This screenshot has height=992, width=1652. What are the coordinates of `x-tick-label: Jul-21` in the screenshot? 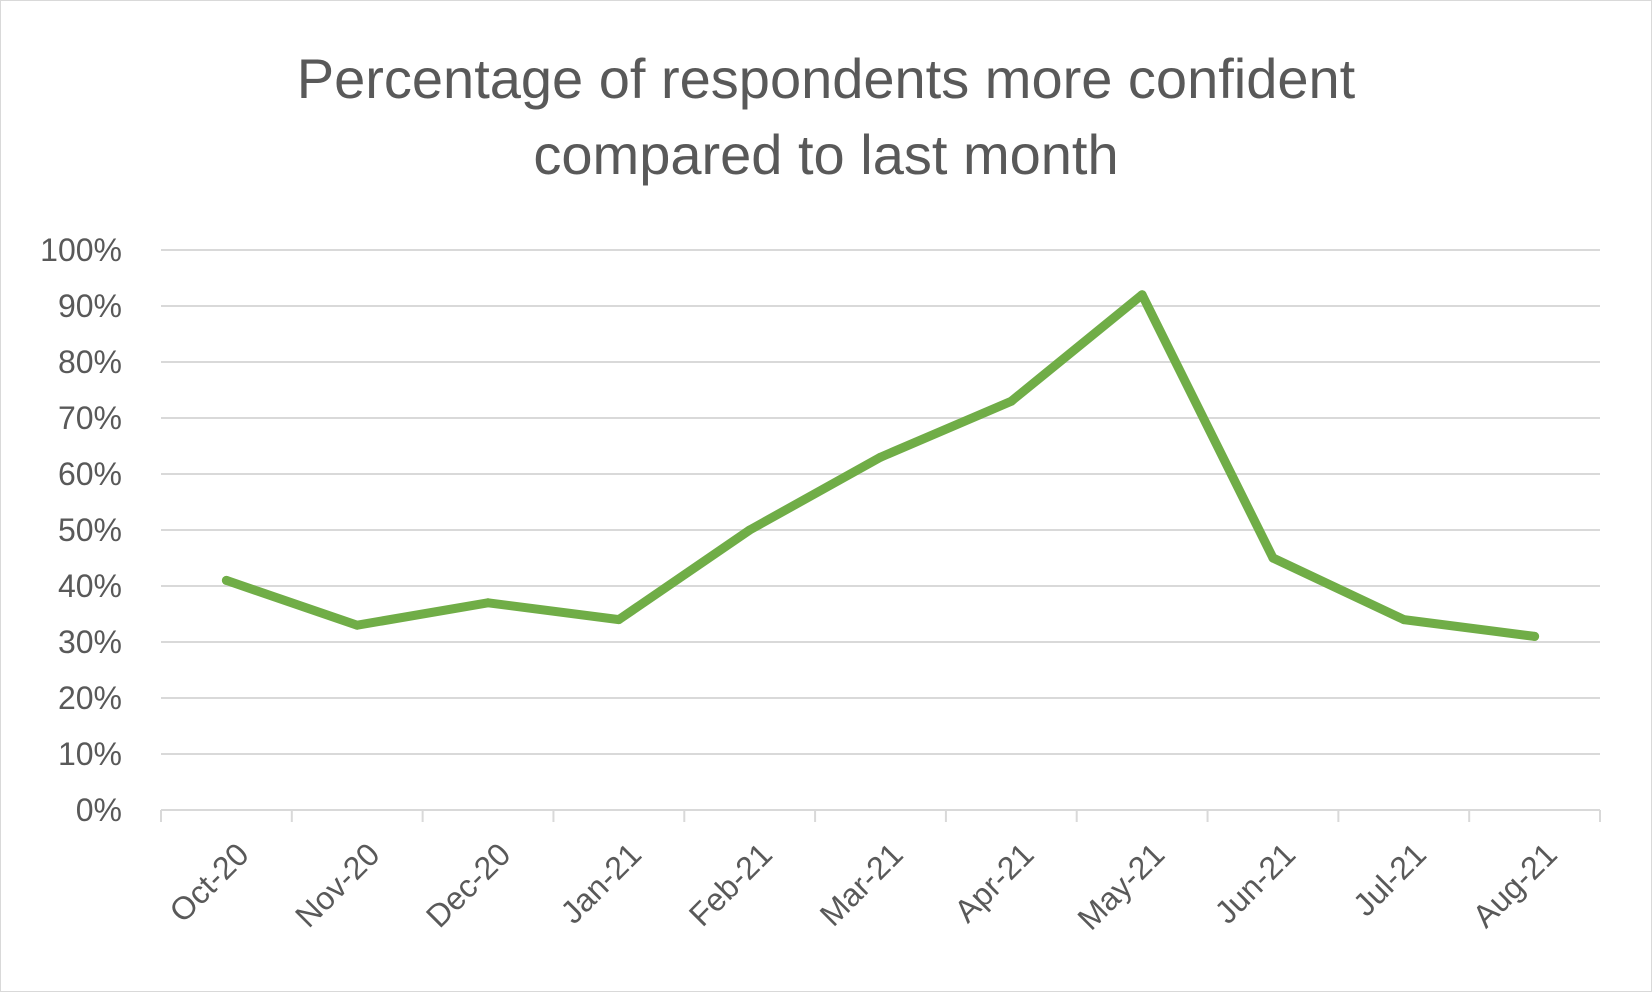 It's located at (1389, 879).